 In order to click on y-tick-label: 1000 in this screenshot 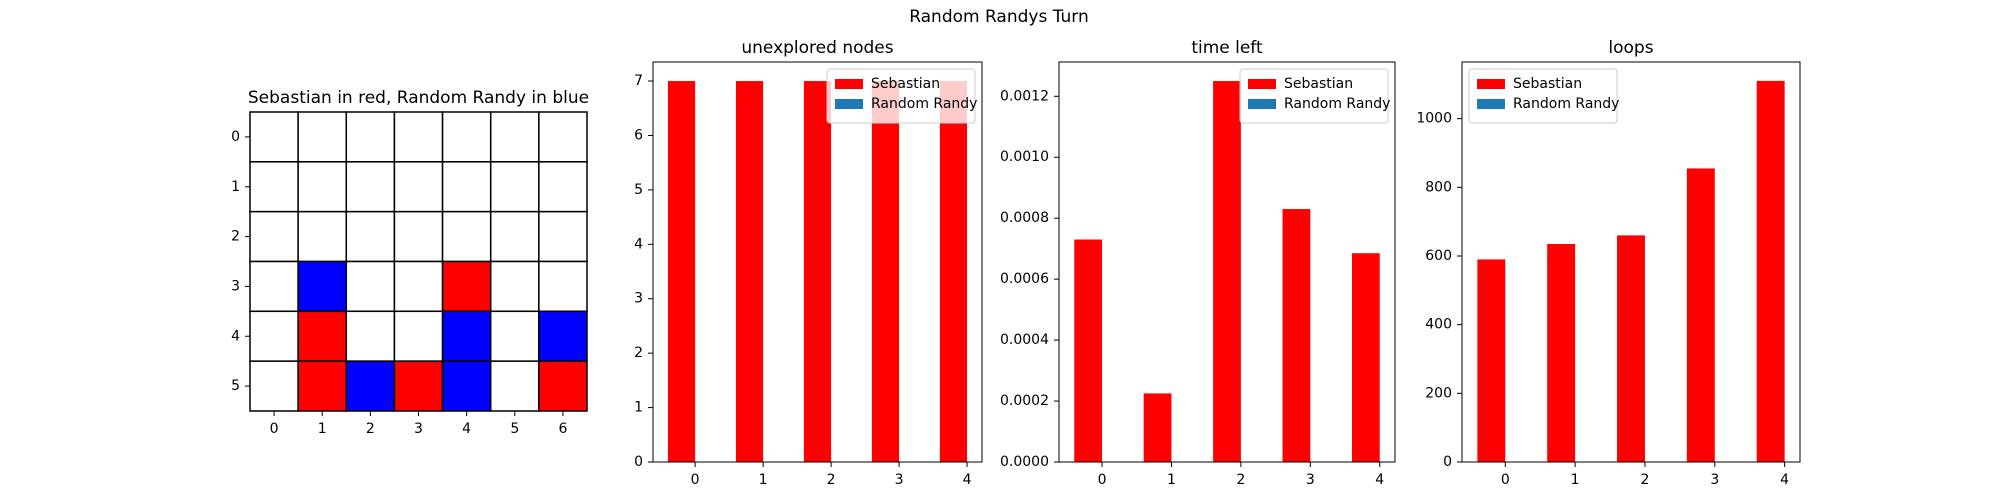, I will do `click(1434, 119)`.